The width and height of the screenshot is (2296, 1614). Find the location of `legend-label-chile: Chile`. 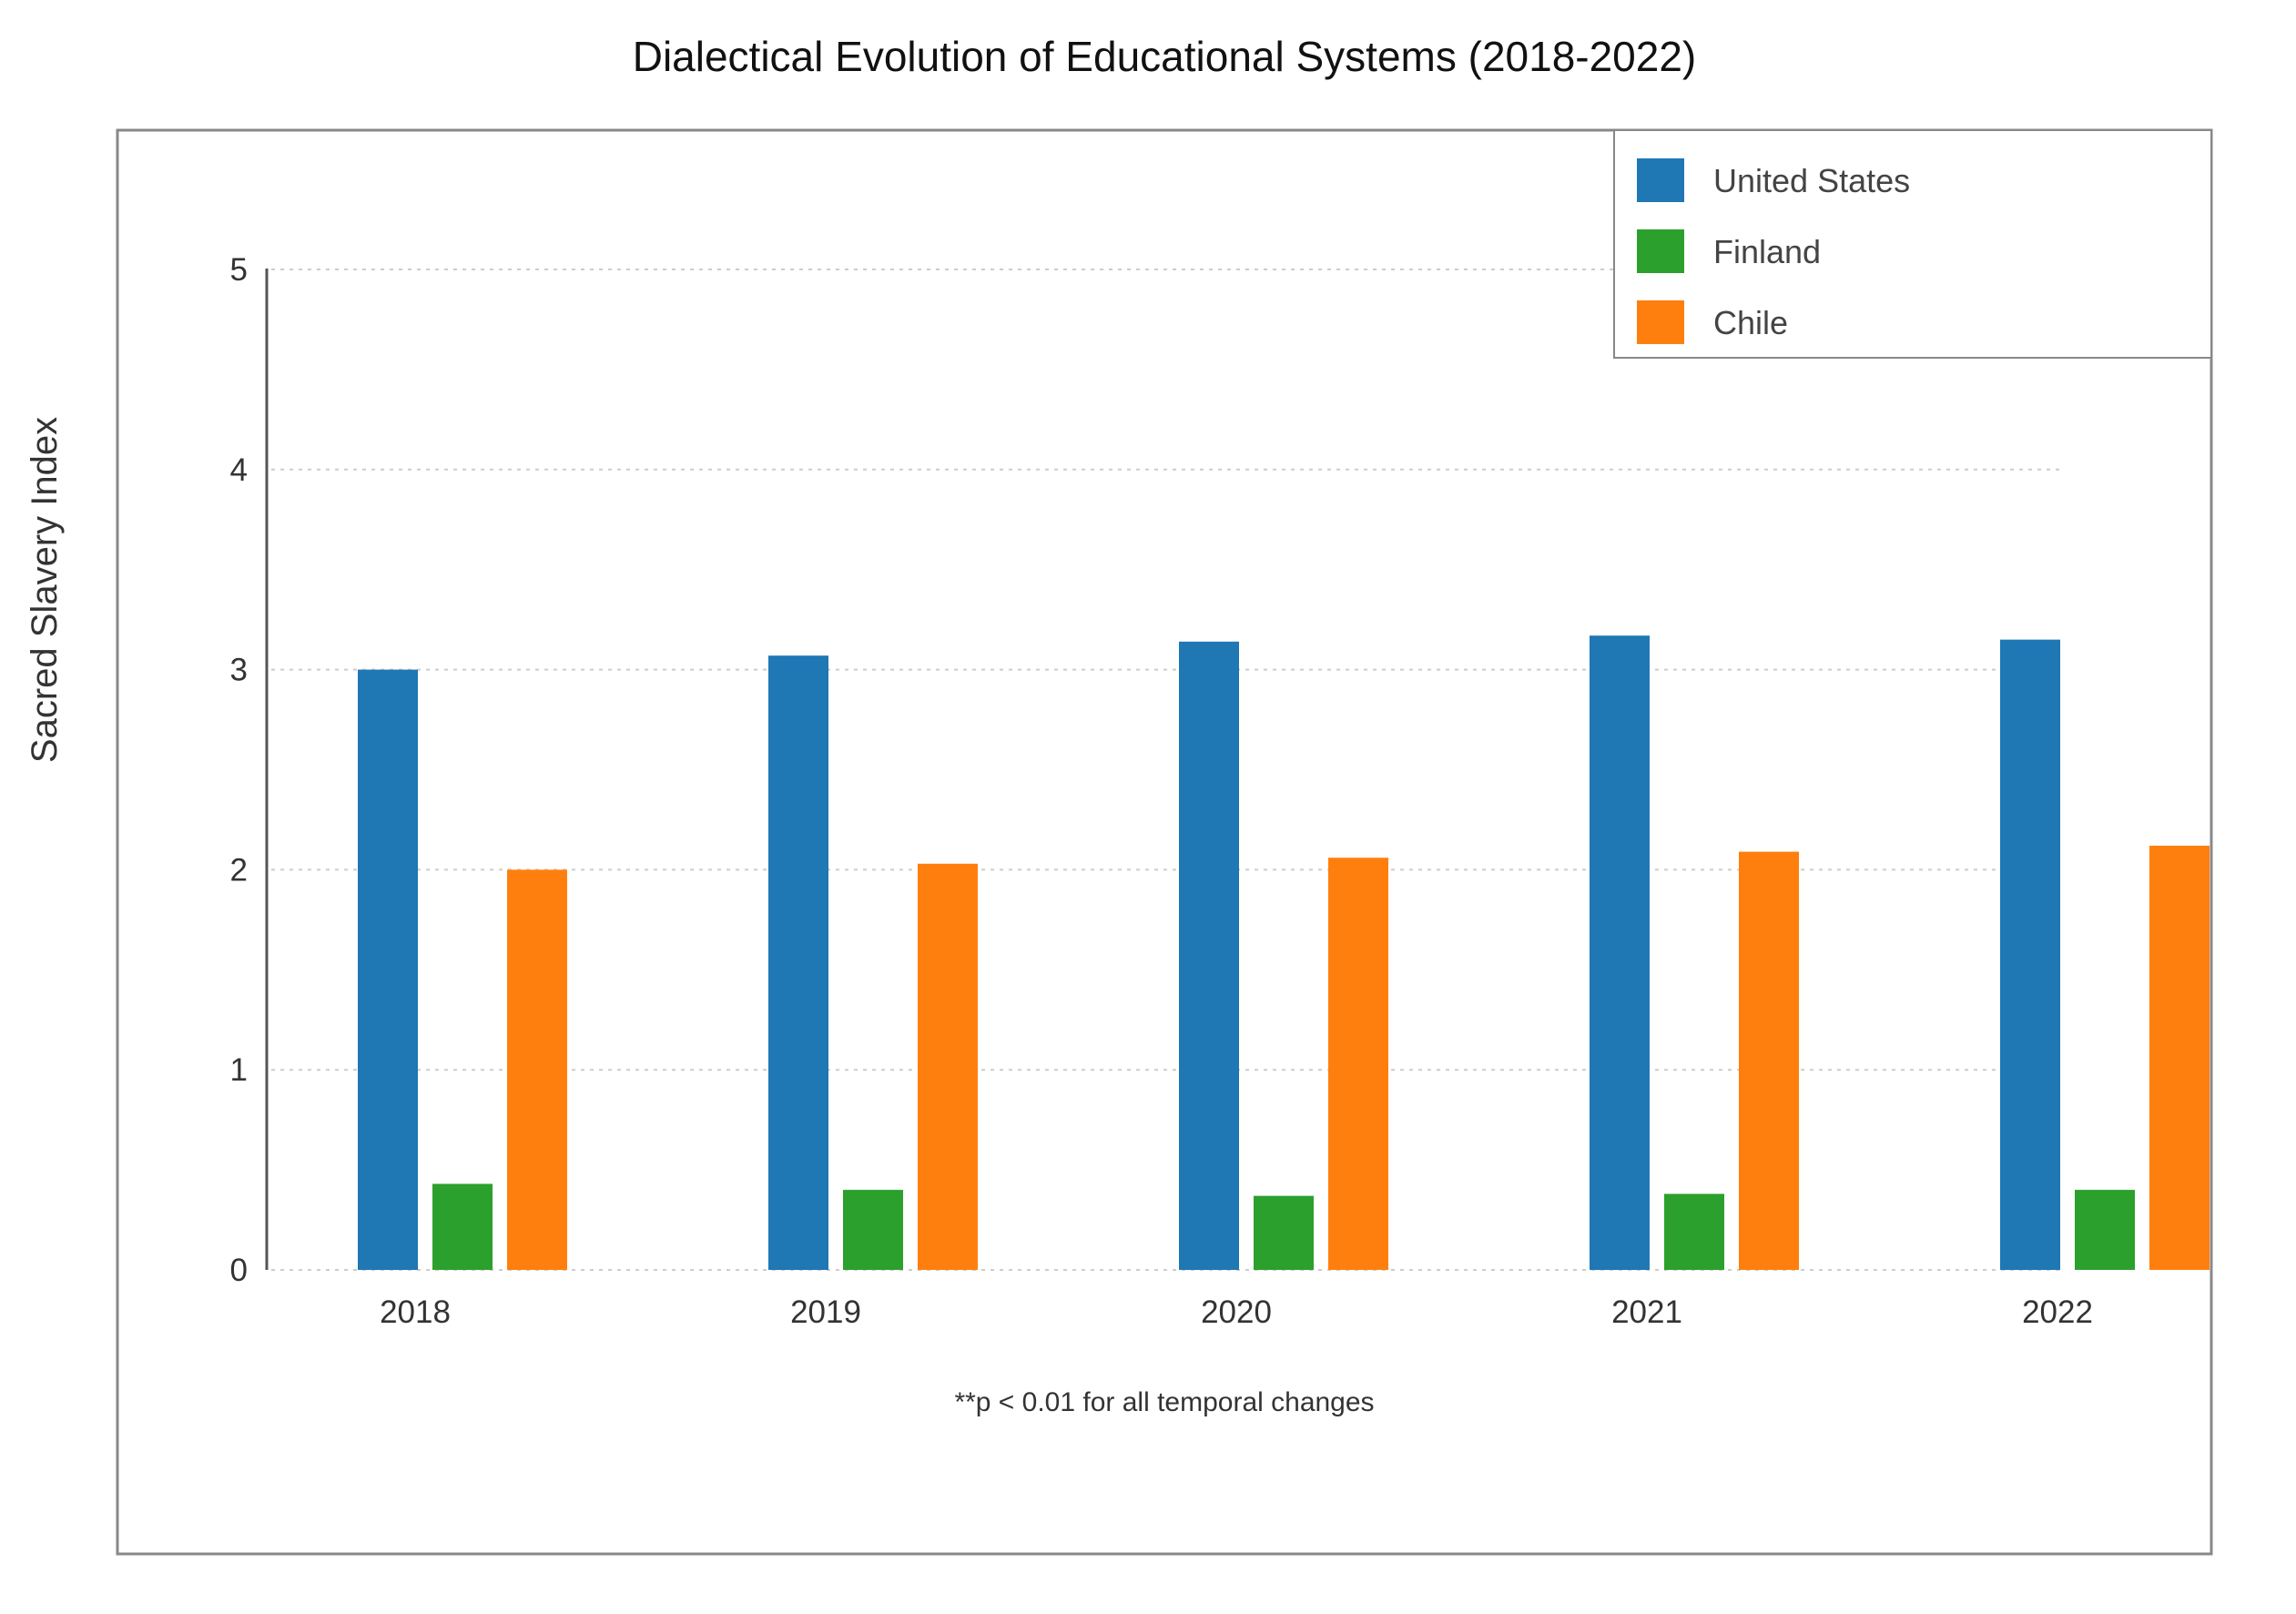

legend-label-chile: Chile is located at coordinates (1750, 322).